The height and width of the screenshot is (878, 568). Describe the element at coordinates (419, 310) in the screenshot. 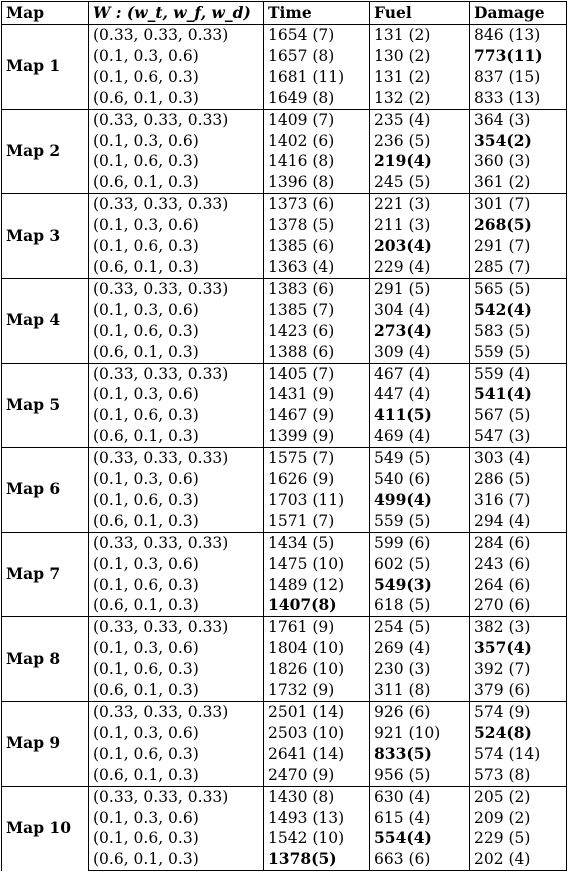

I see `fuel-cell: 304 (4)` at that location.